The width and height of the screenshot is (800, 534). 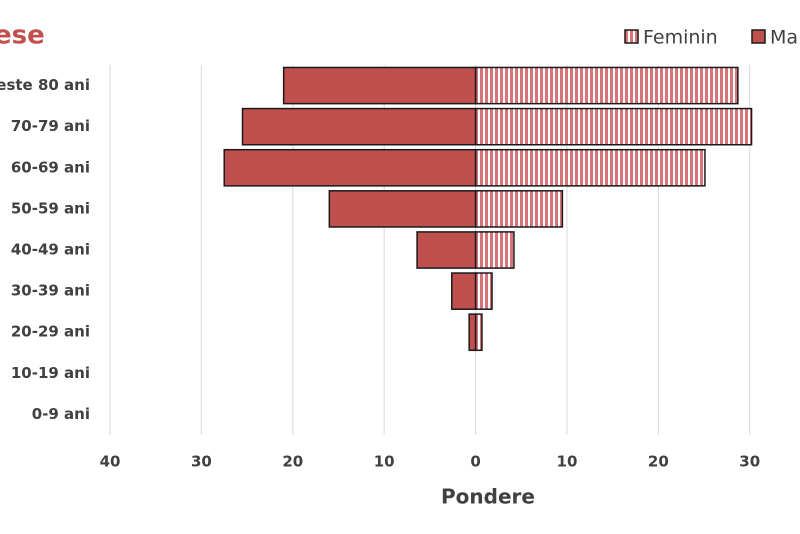 I want to click on y-tick-label: 0-9 ani, so click(x=61, y=414).